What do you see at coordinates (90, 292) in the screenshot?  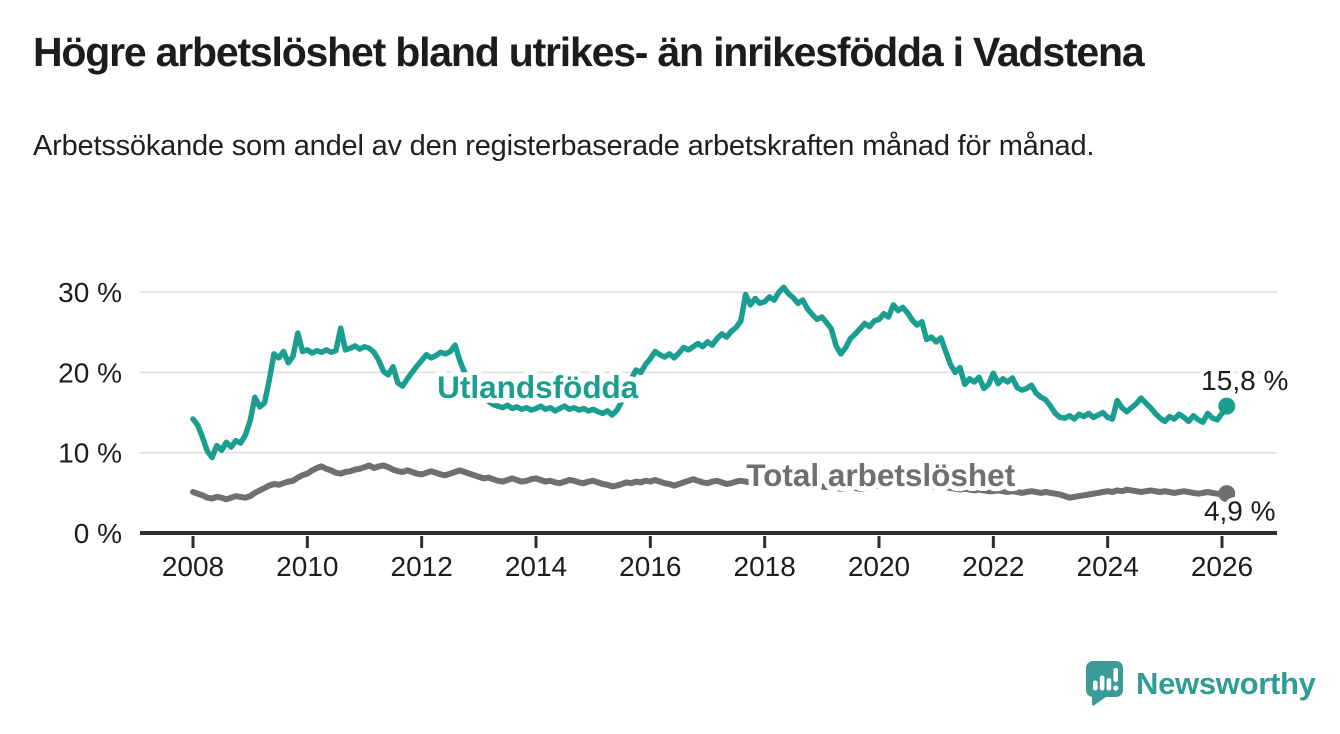 I see `y-tick-label: 30 %` at bounding box center [90, 292].